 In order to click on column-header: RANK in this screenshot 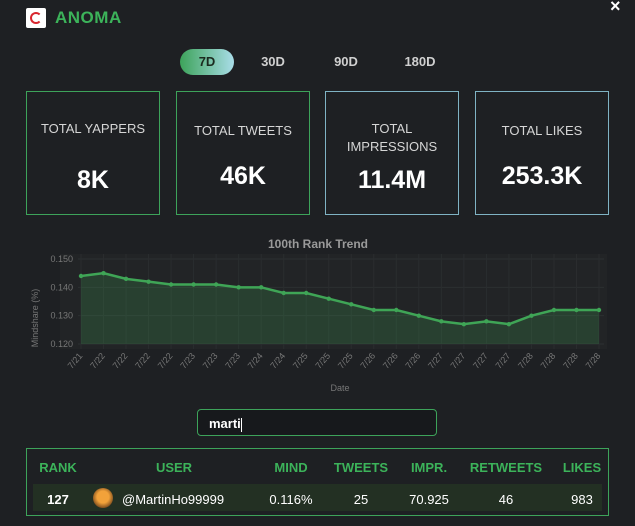, I will do `click(58, 467)`.